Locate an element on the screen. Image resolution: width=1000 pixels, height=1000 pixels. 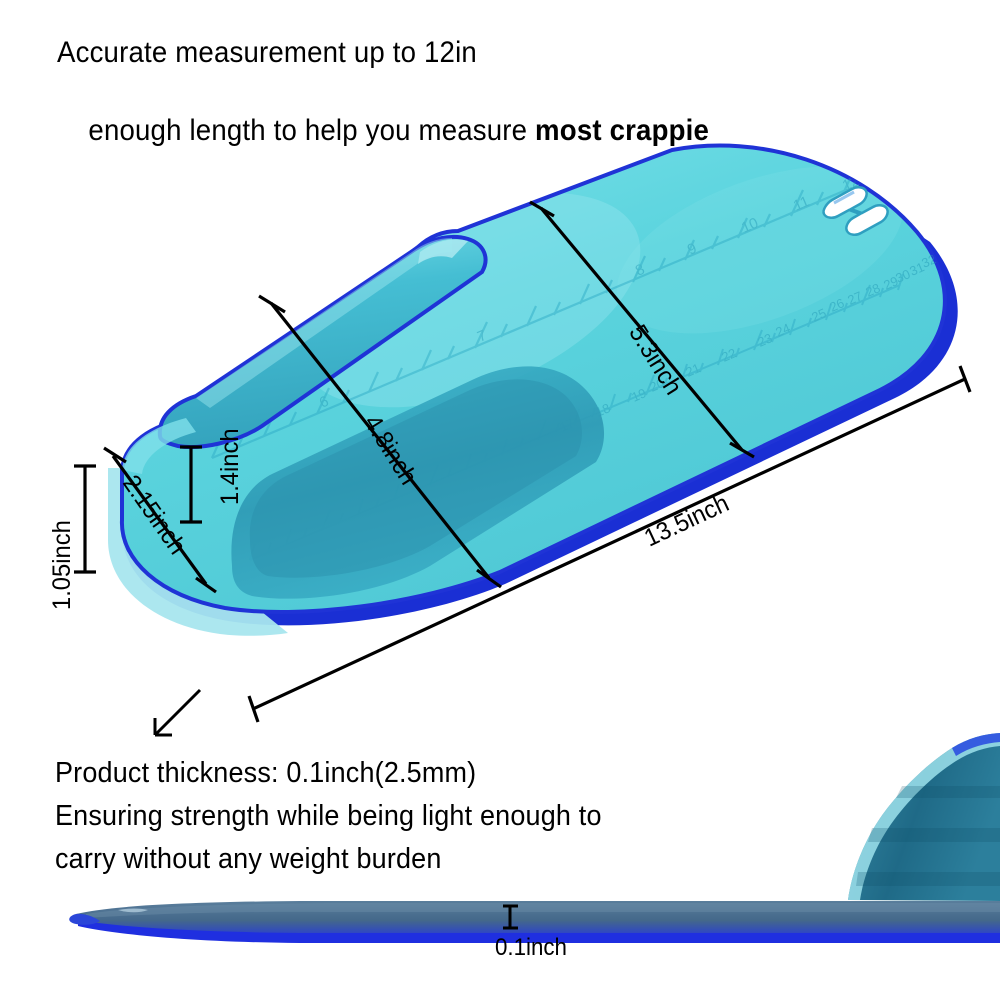
cs-base-plate is located at coordinates (538, 918).